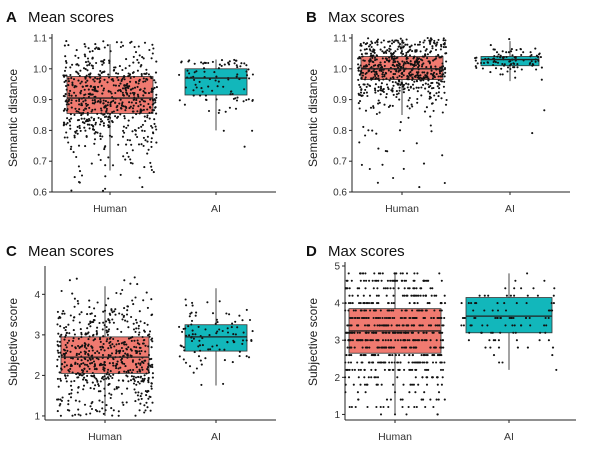 This screenshot has height=463, width=600. Describe the element at coordinates (40, 39) in the screenshot. I see `panel-a-ytick-label: 1.1` at that location.